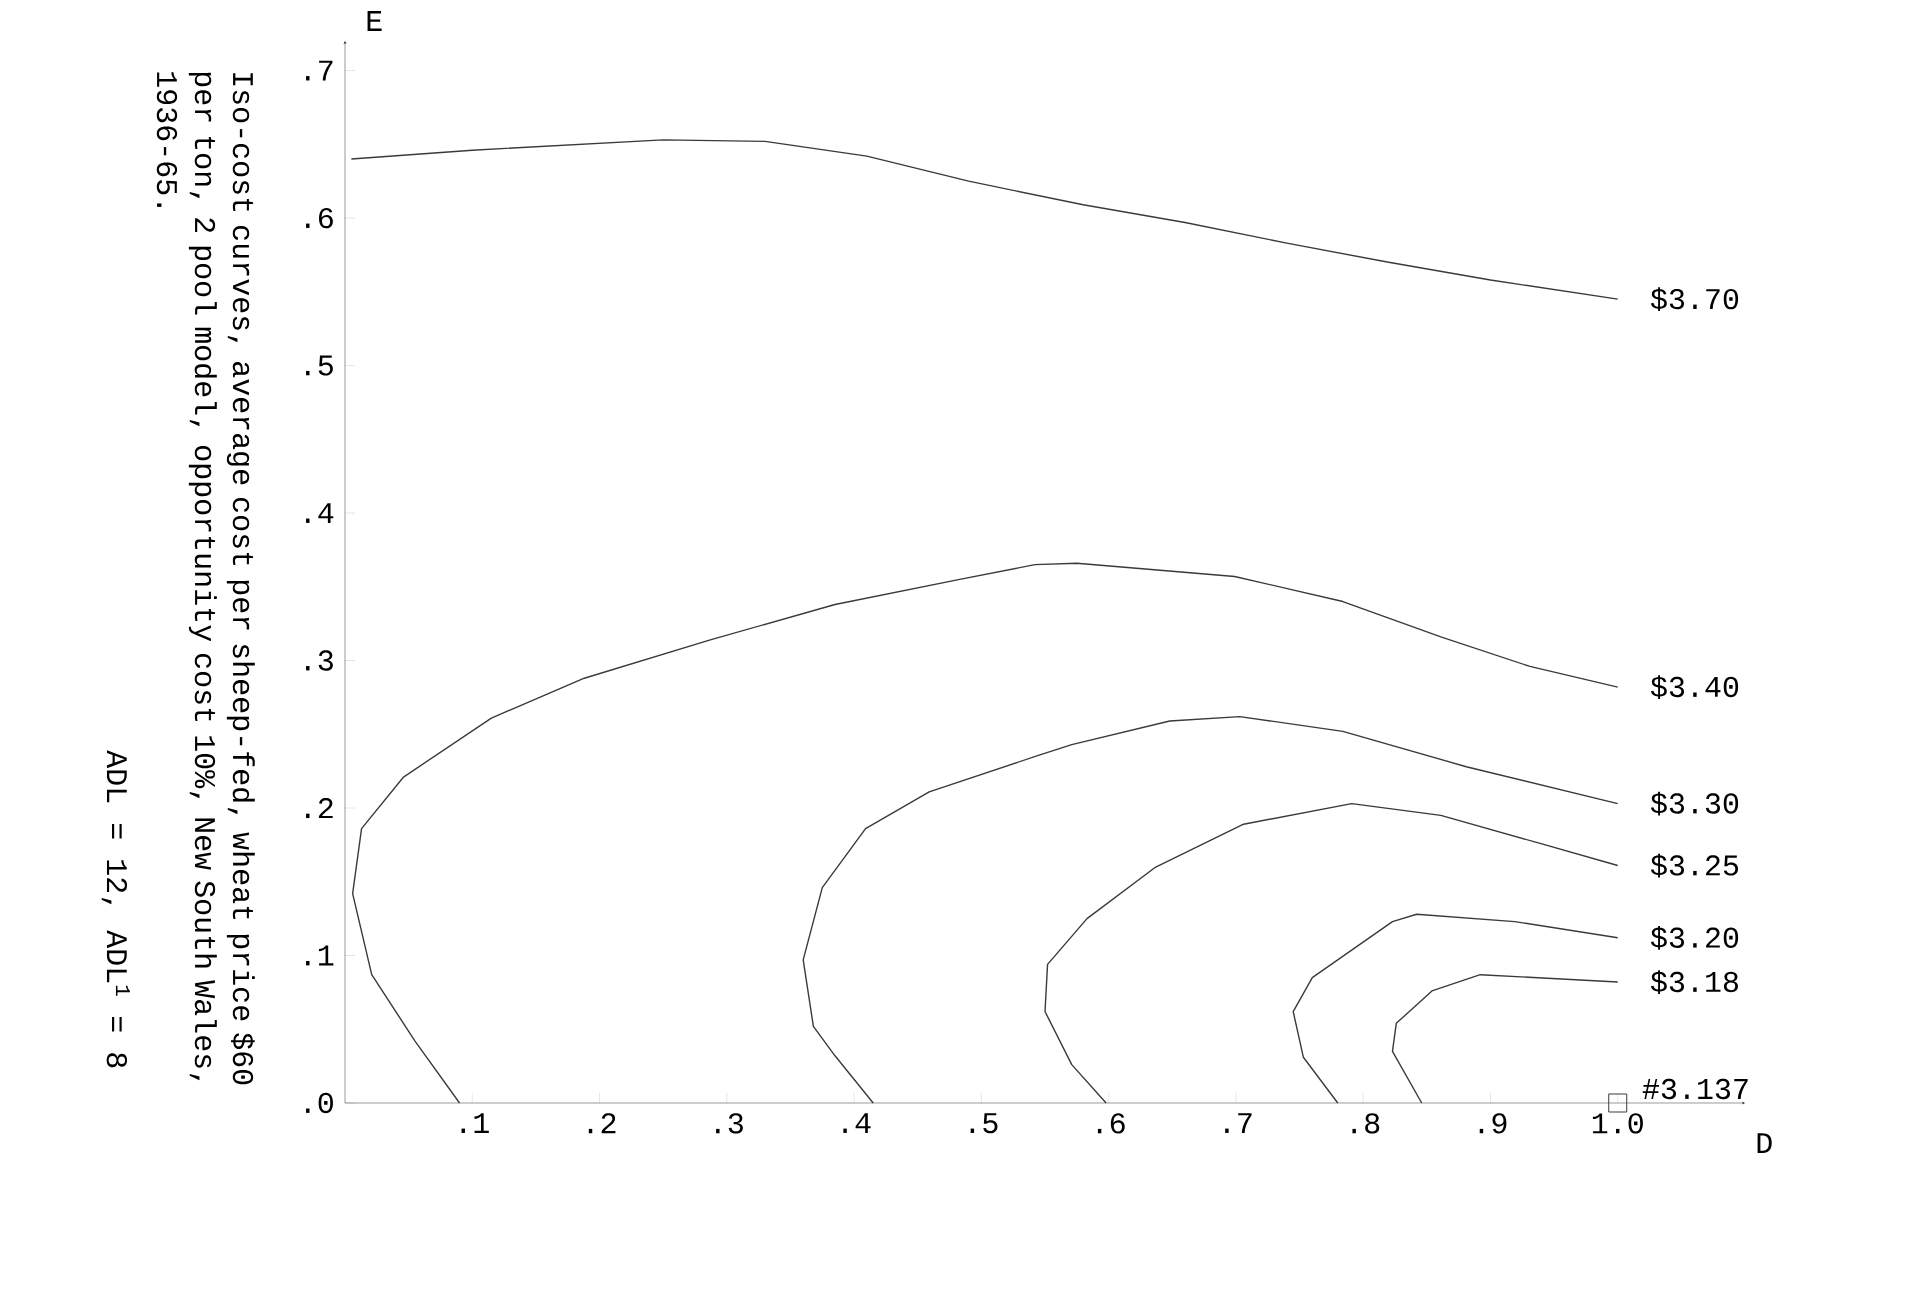 The width and height of the screenshot is (1905, 1300). Describe the element at coordinates (1694, 803) in the screenshot. I see `series-label: $3.30` at that location.